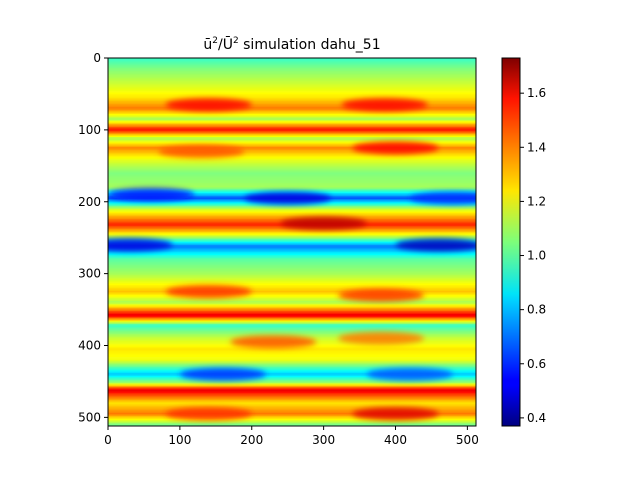  I want to click on y-tick-label: 400, so click(89, 346).